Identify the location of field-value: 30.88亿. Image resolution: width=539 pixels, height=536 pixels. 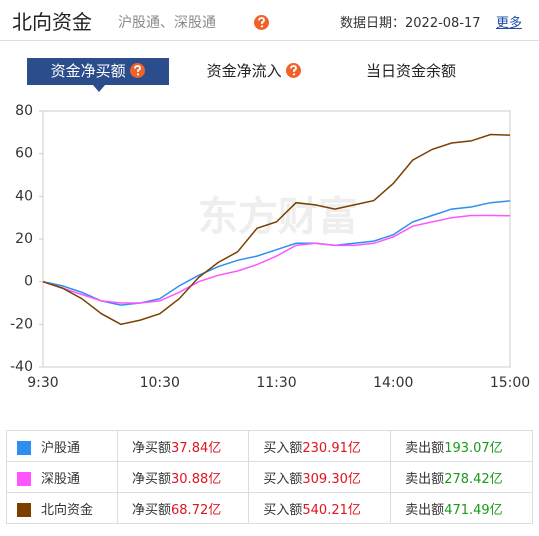
(196, 479).